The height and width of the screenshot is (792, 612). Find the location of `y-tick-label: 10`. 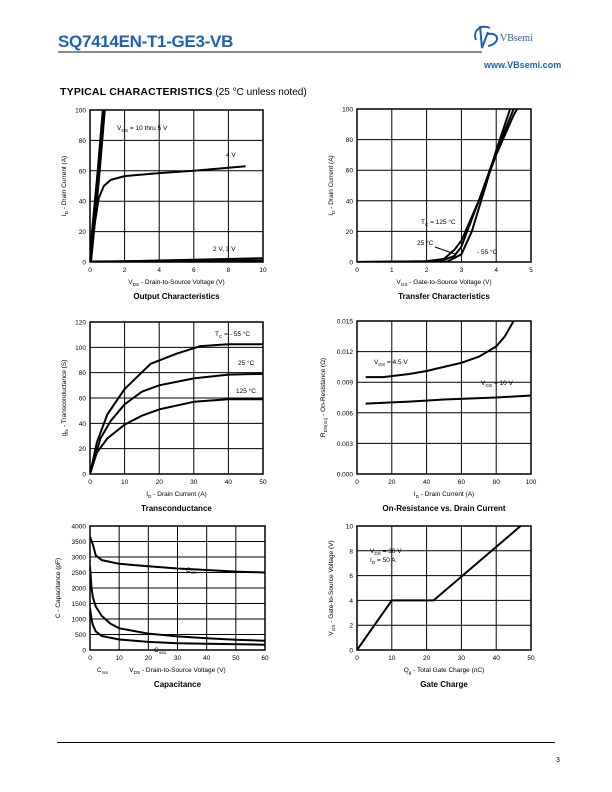

y-tick-label: 10 is located at coordinates (350, 527).